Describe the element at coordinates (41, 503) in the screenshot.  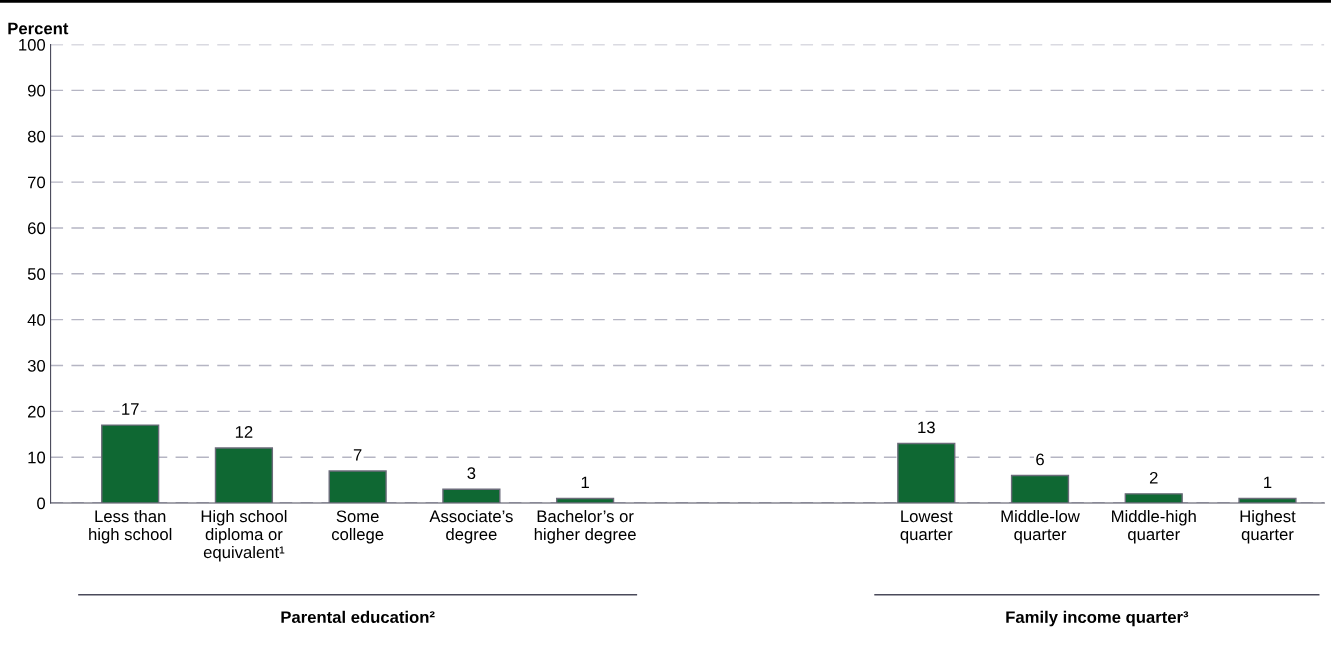
I see `y-tick-label: 0` at that location.